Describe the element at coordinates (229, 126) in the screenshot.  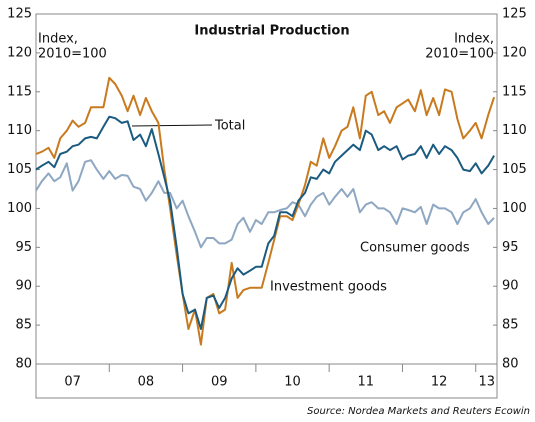
I see `annotation: Total` at that location.